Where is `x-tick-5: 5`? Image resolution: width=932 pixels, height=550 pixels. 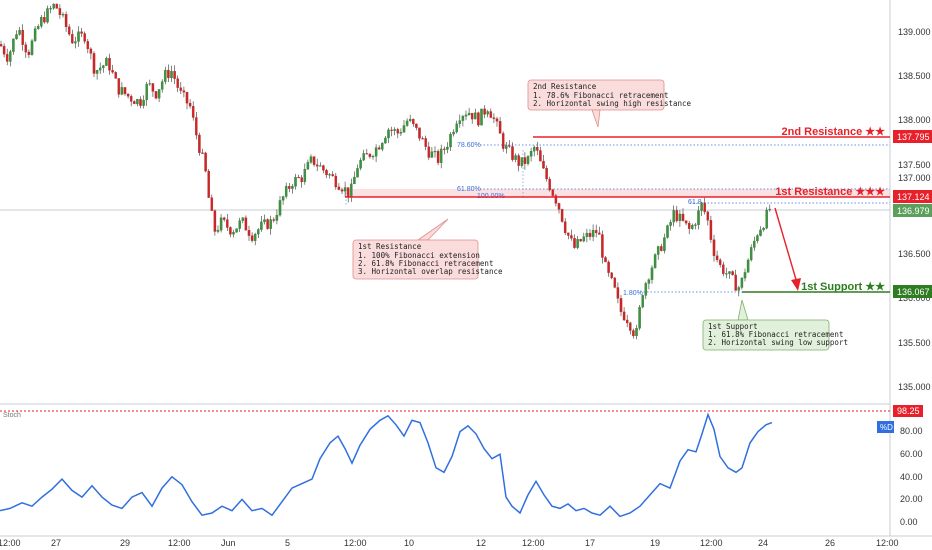
x-tick-5: 5 is located at coordinates (287, 543).